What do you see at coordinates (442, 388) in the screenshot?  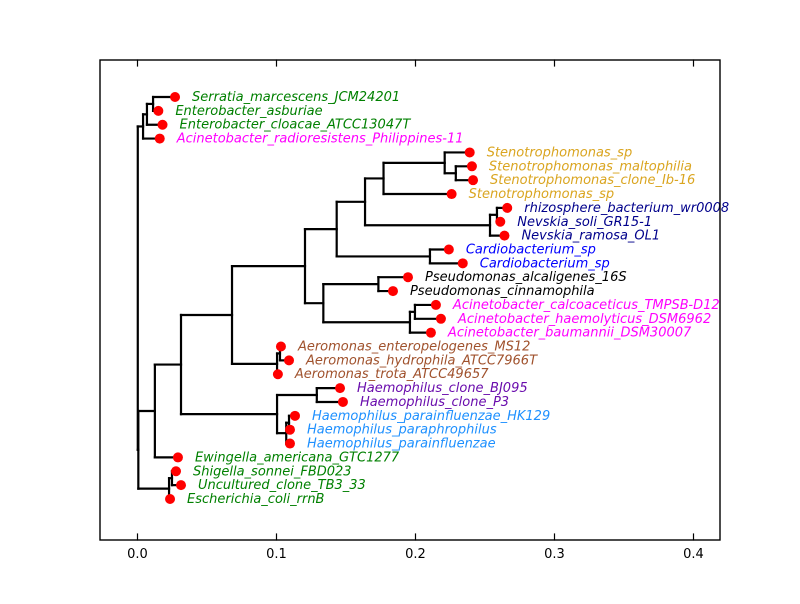 I see `taxon-label: Haemophilus_clone_BJ095` at bounding box center [442, 388].